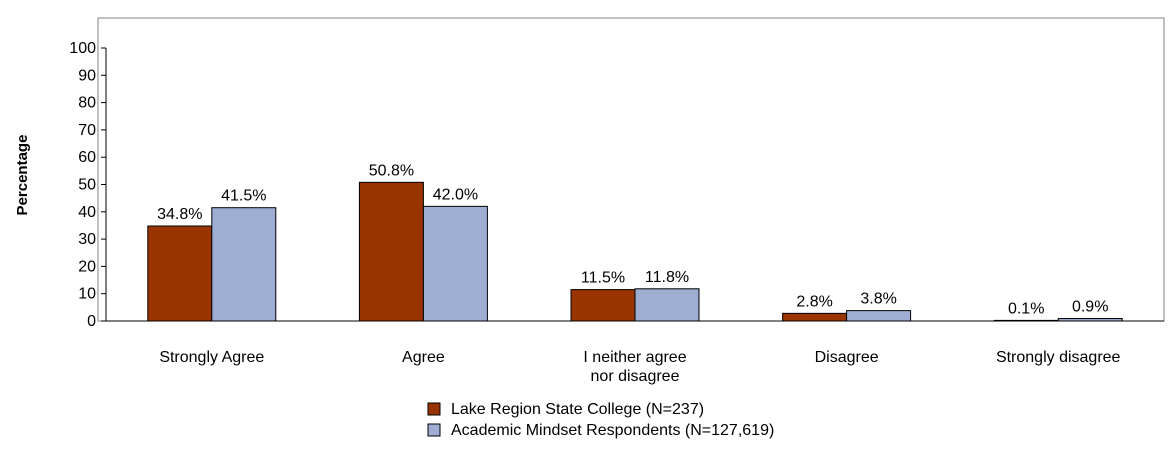 Image resolution: width=1168 pixels, height=456 pixels. What do you see at coordinates (87, 130) in the screenshot?
I see `y-tick-label: 70` at bounding box center [87, 130].